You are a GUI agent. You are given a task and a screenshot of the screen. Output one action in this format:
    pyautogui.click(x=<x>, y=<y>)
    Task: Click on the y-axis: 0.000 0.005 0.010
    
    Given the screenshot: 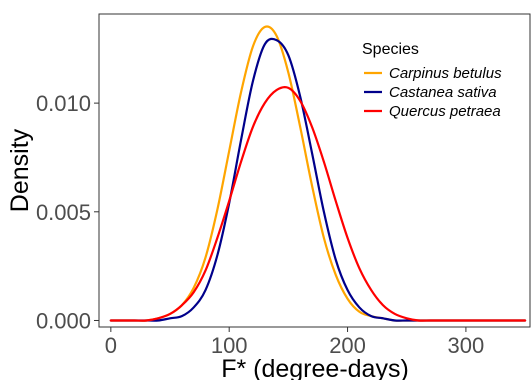 What is the action you would take?
    pyautogui.click(x=67, y=212)
    